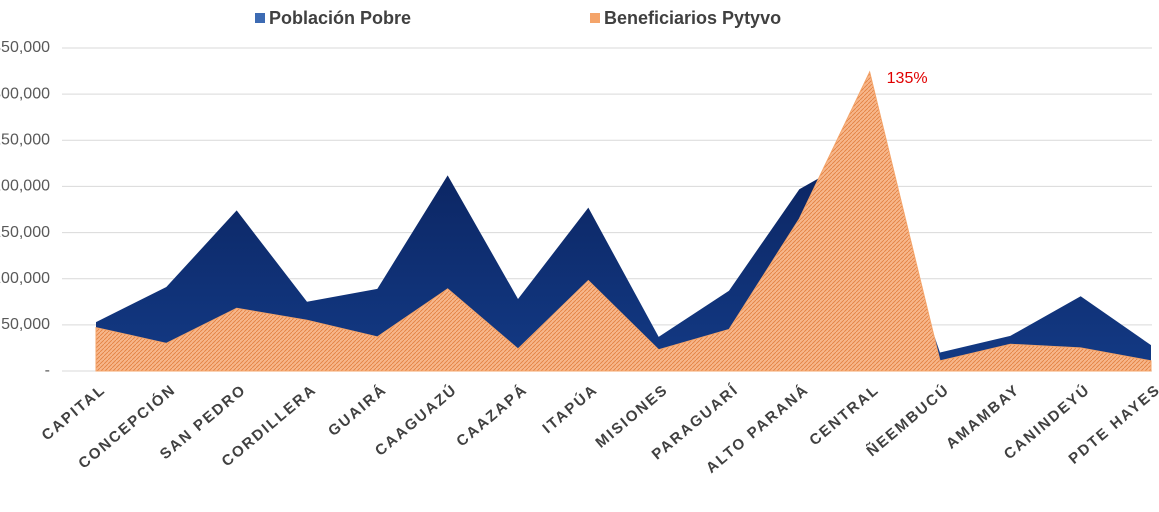 The image size is (1159, 512). Describe the element at coordinates (692, 18) in the screenshot. I see `legend-label: Beneficiarios Pytyvo` at that location.